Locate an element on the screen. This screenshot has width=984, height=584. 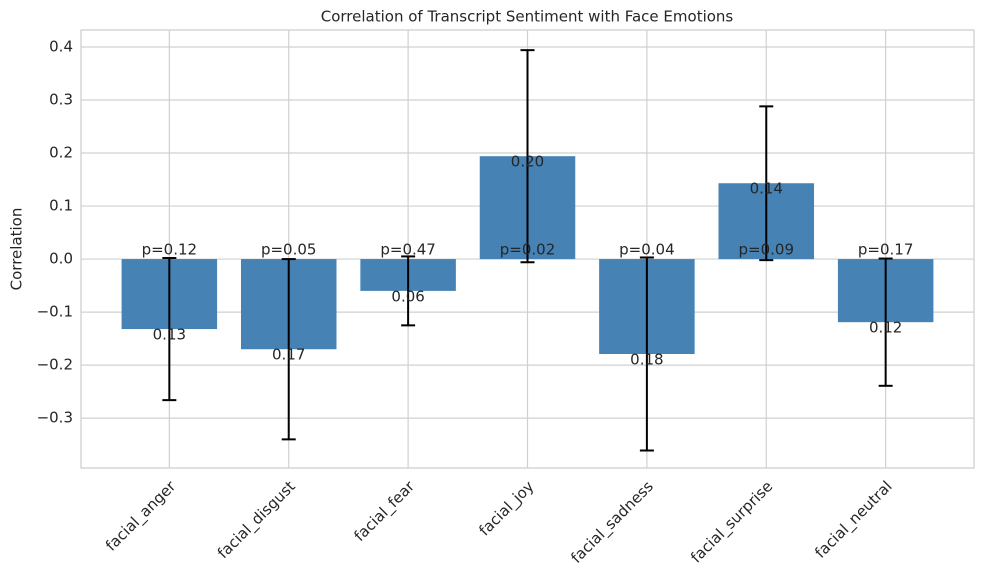
x-tick-label: facial_neutral is located at coordinates (853, 519).